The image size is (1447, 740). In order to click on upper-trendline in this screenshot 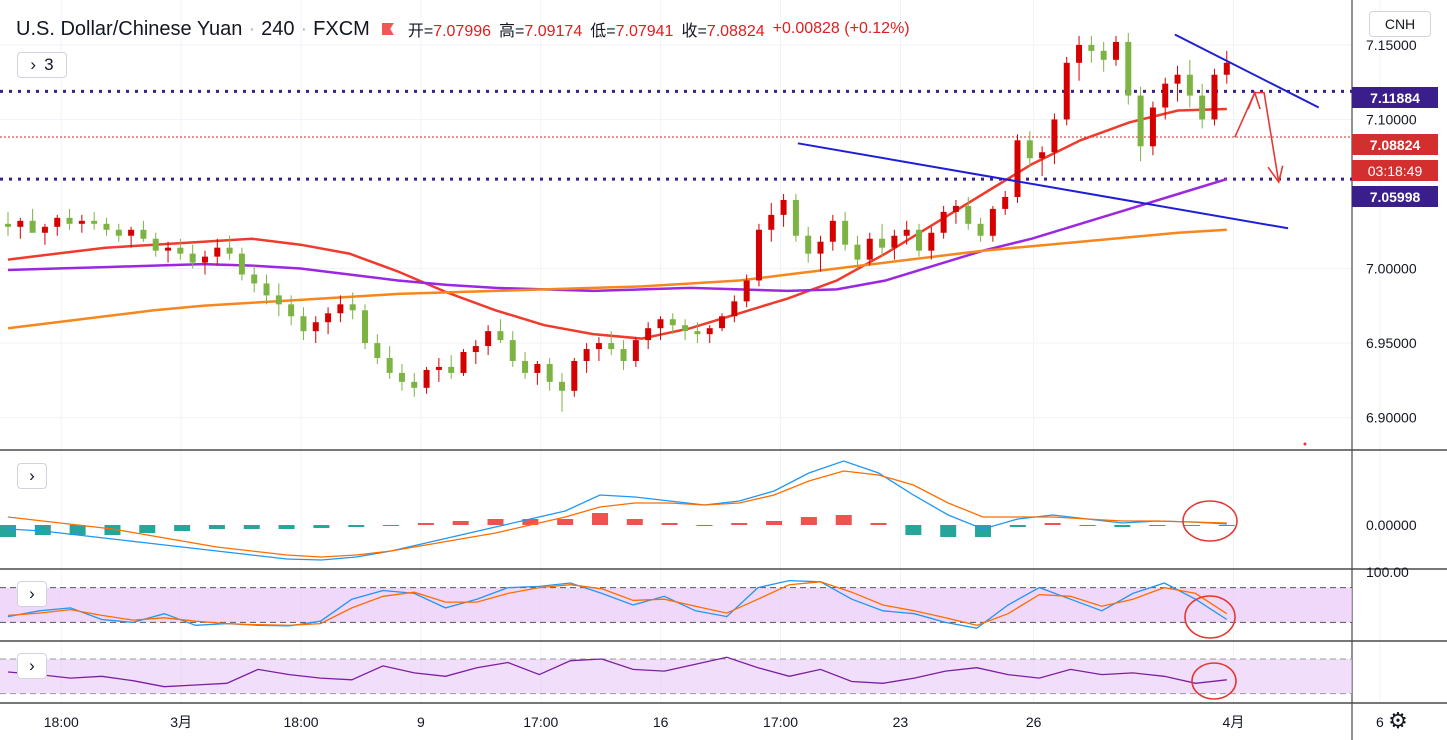, I will do `click(1247, 71)`.